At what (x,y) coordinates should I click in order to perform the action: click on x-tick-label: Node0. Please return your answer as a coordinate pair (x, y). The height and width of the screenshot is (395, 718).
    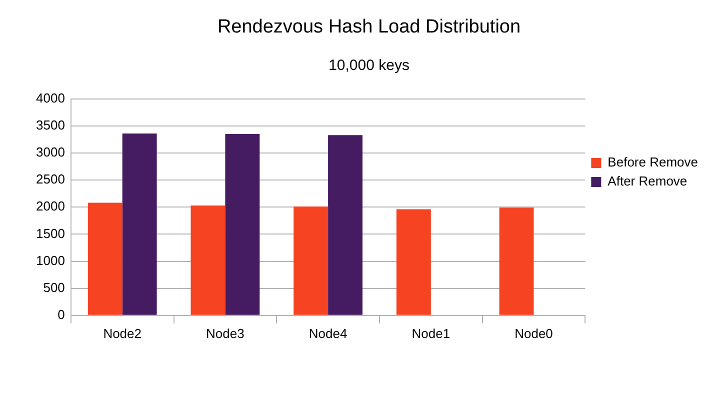
    Looking at the image, I should click on (533, 333).